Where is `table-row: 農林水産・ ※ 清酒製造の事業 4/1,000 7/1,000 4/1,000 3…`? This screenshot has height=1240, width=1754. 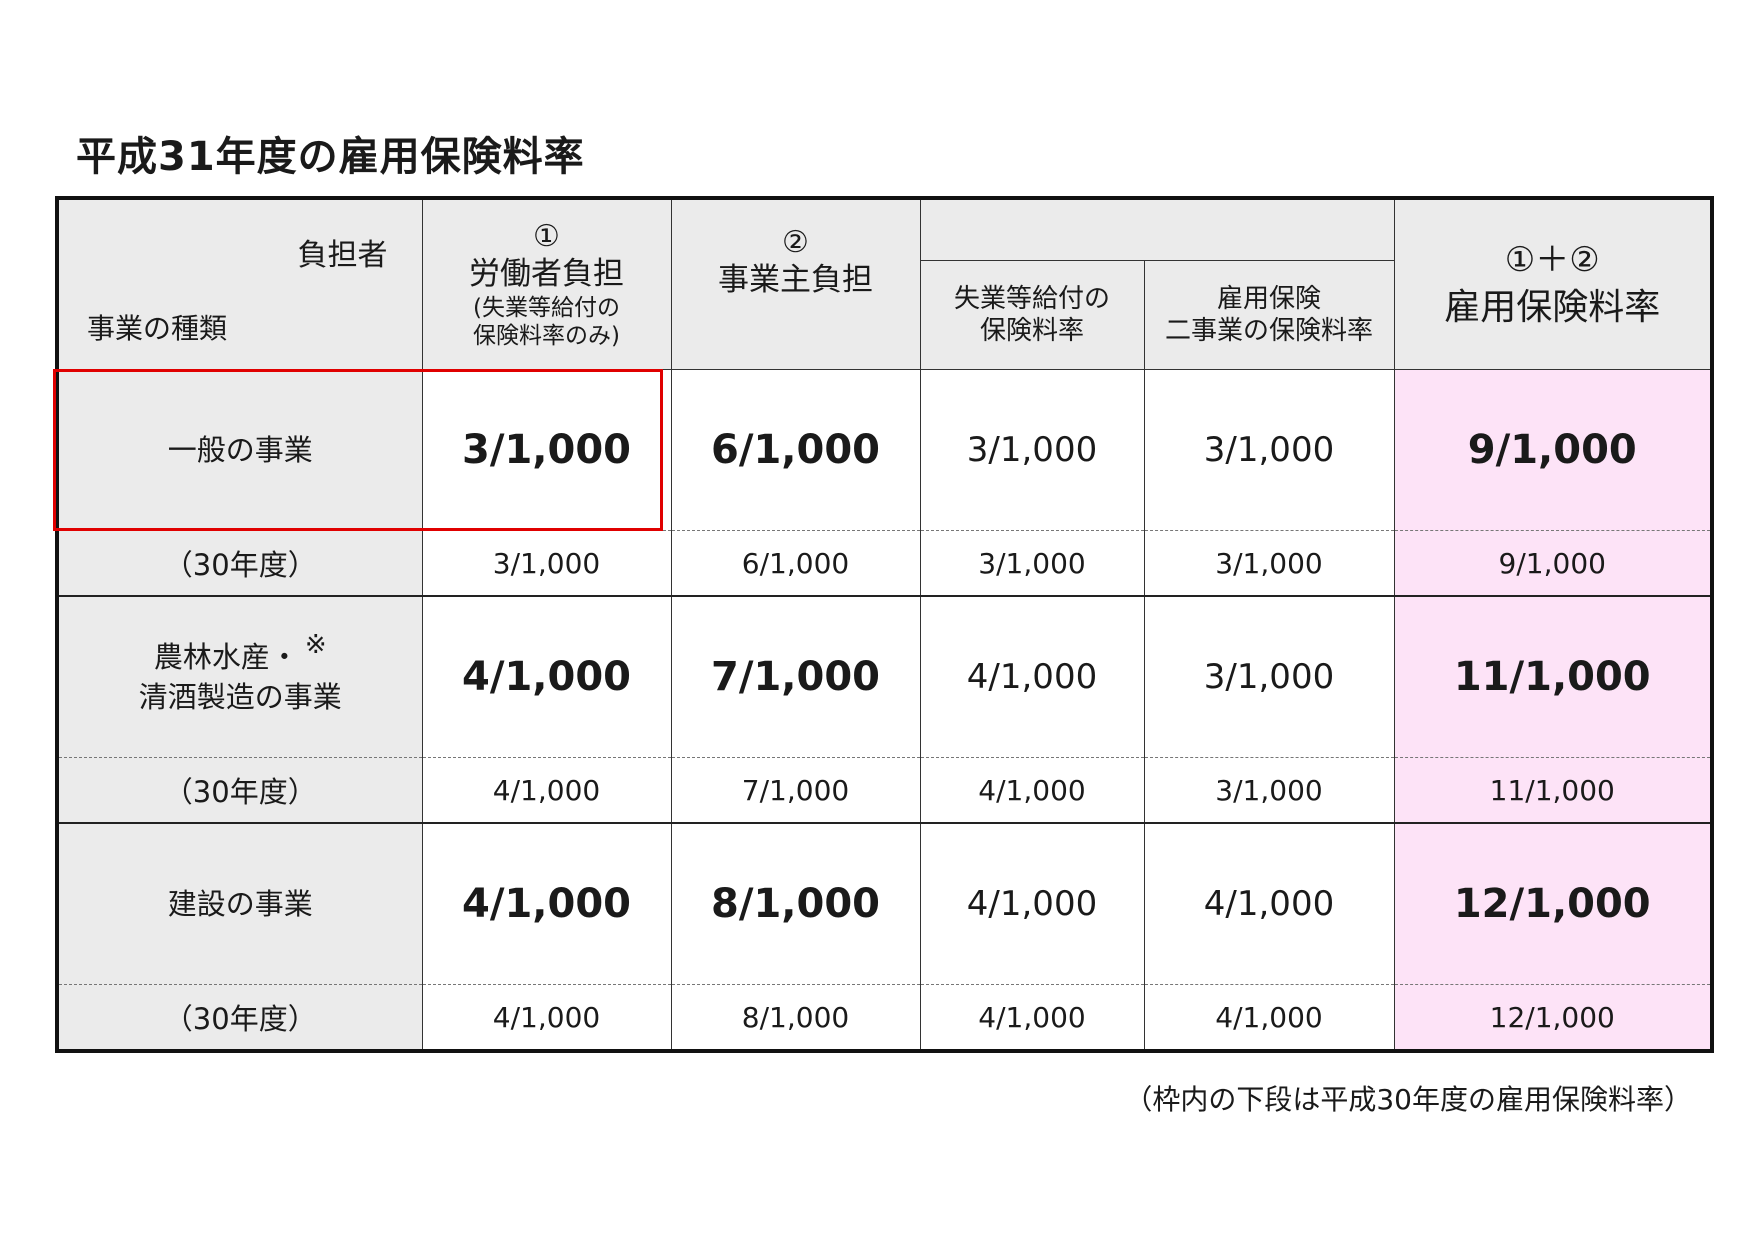
table-row: 農林水産・ ※ 清酒製造の事業 4/1,000 7/1,000 4/1,000 3… is located at coordinates (884, 676).